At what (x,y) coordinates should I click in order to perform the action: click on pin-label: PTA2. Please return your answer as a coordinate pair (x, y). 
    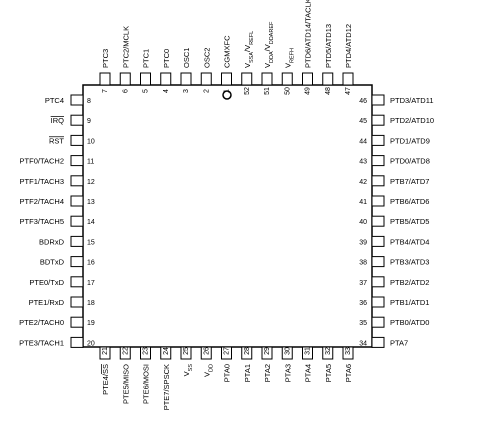
    Looking at the image, I should click on (267, 373).